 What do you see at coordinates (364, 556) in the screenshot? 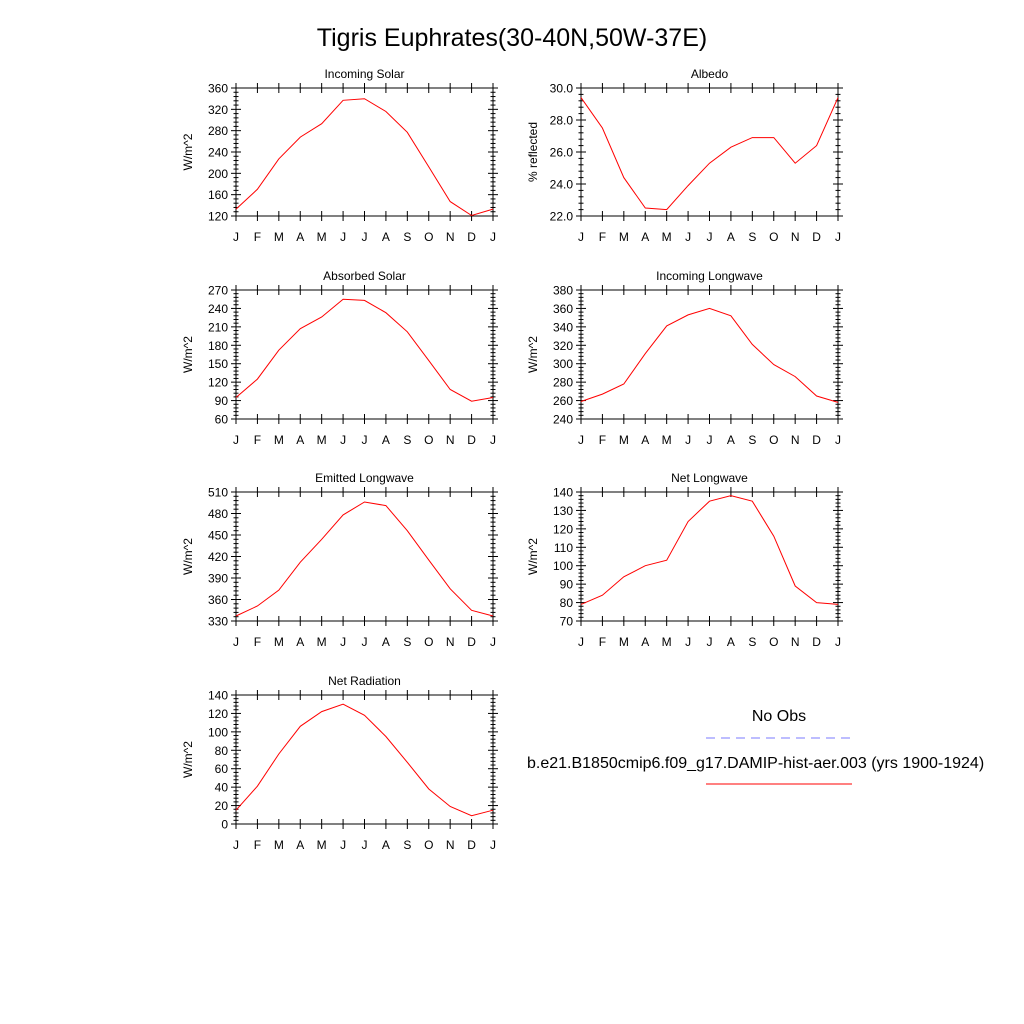
I see `panel-5-frame` at bounding box center [364, 556].